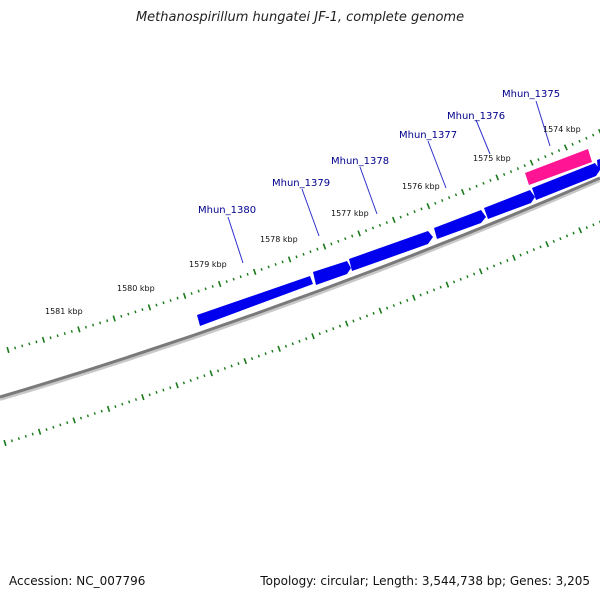 The width and height of the screenshot is (600, 600). I want to click on gene-label-mhun-1376: Mhun_1376, so click(476, 116).